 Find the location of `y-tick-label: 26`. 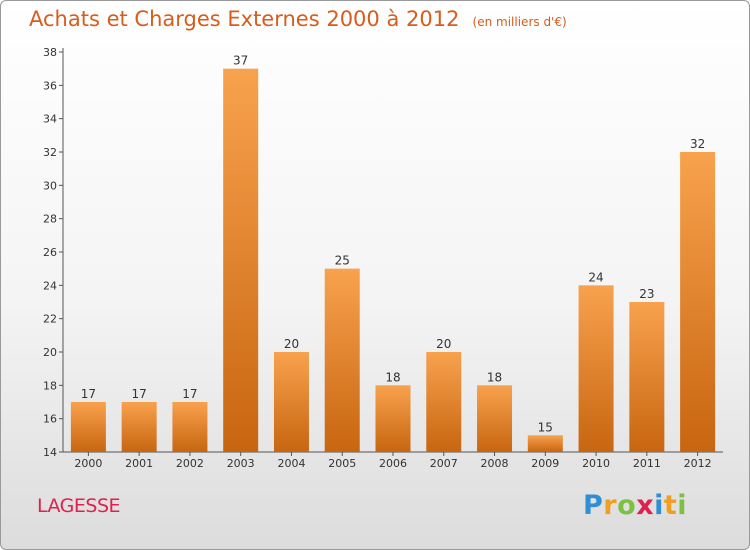

y-tick-label: 26 is located at coordinates (50, 252).